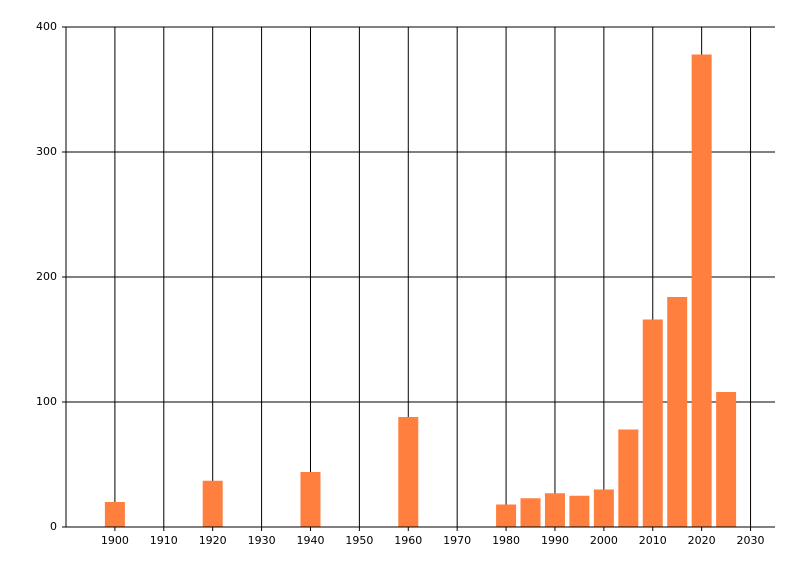  I want to click on x-tick-label: 2000, so click(604, 540).